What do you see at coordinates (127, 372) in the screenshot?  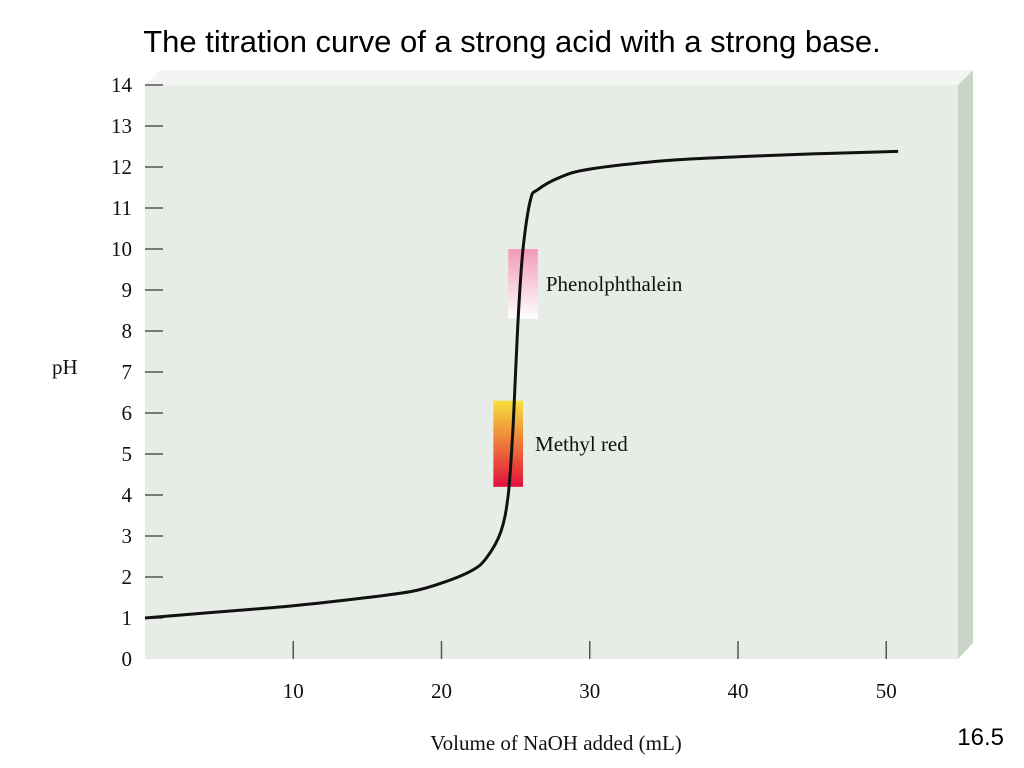 I see `y-tick-label: 7` at bounding box center [127, 372].